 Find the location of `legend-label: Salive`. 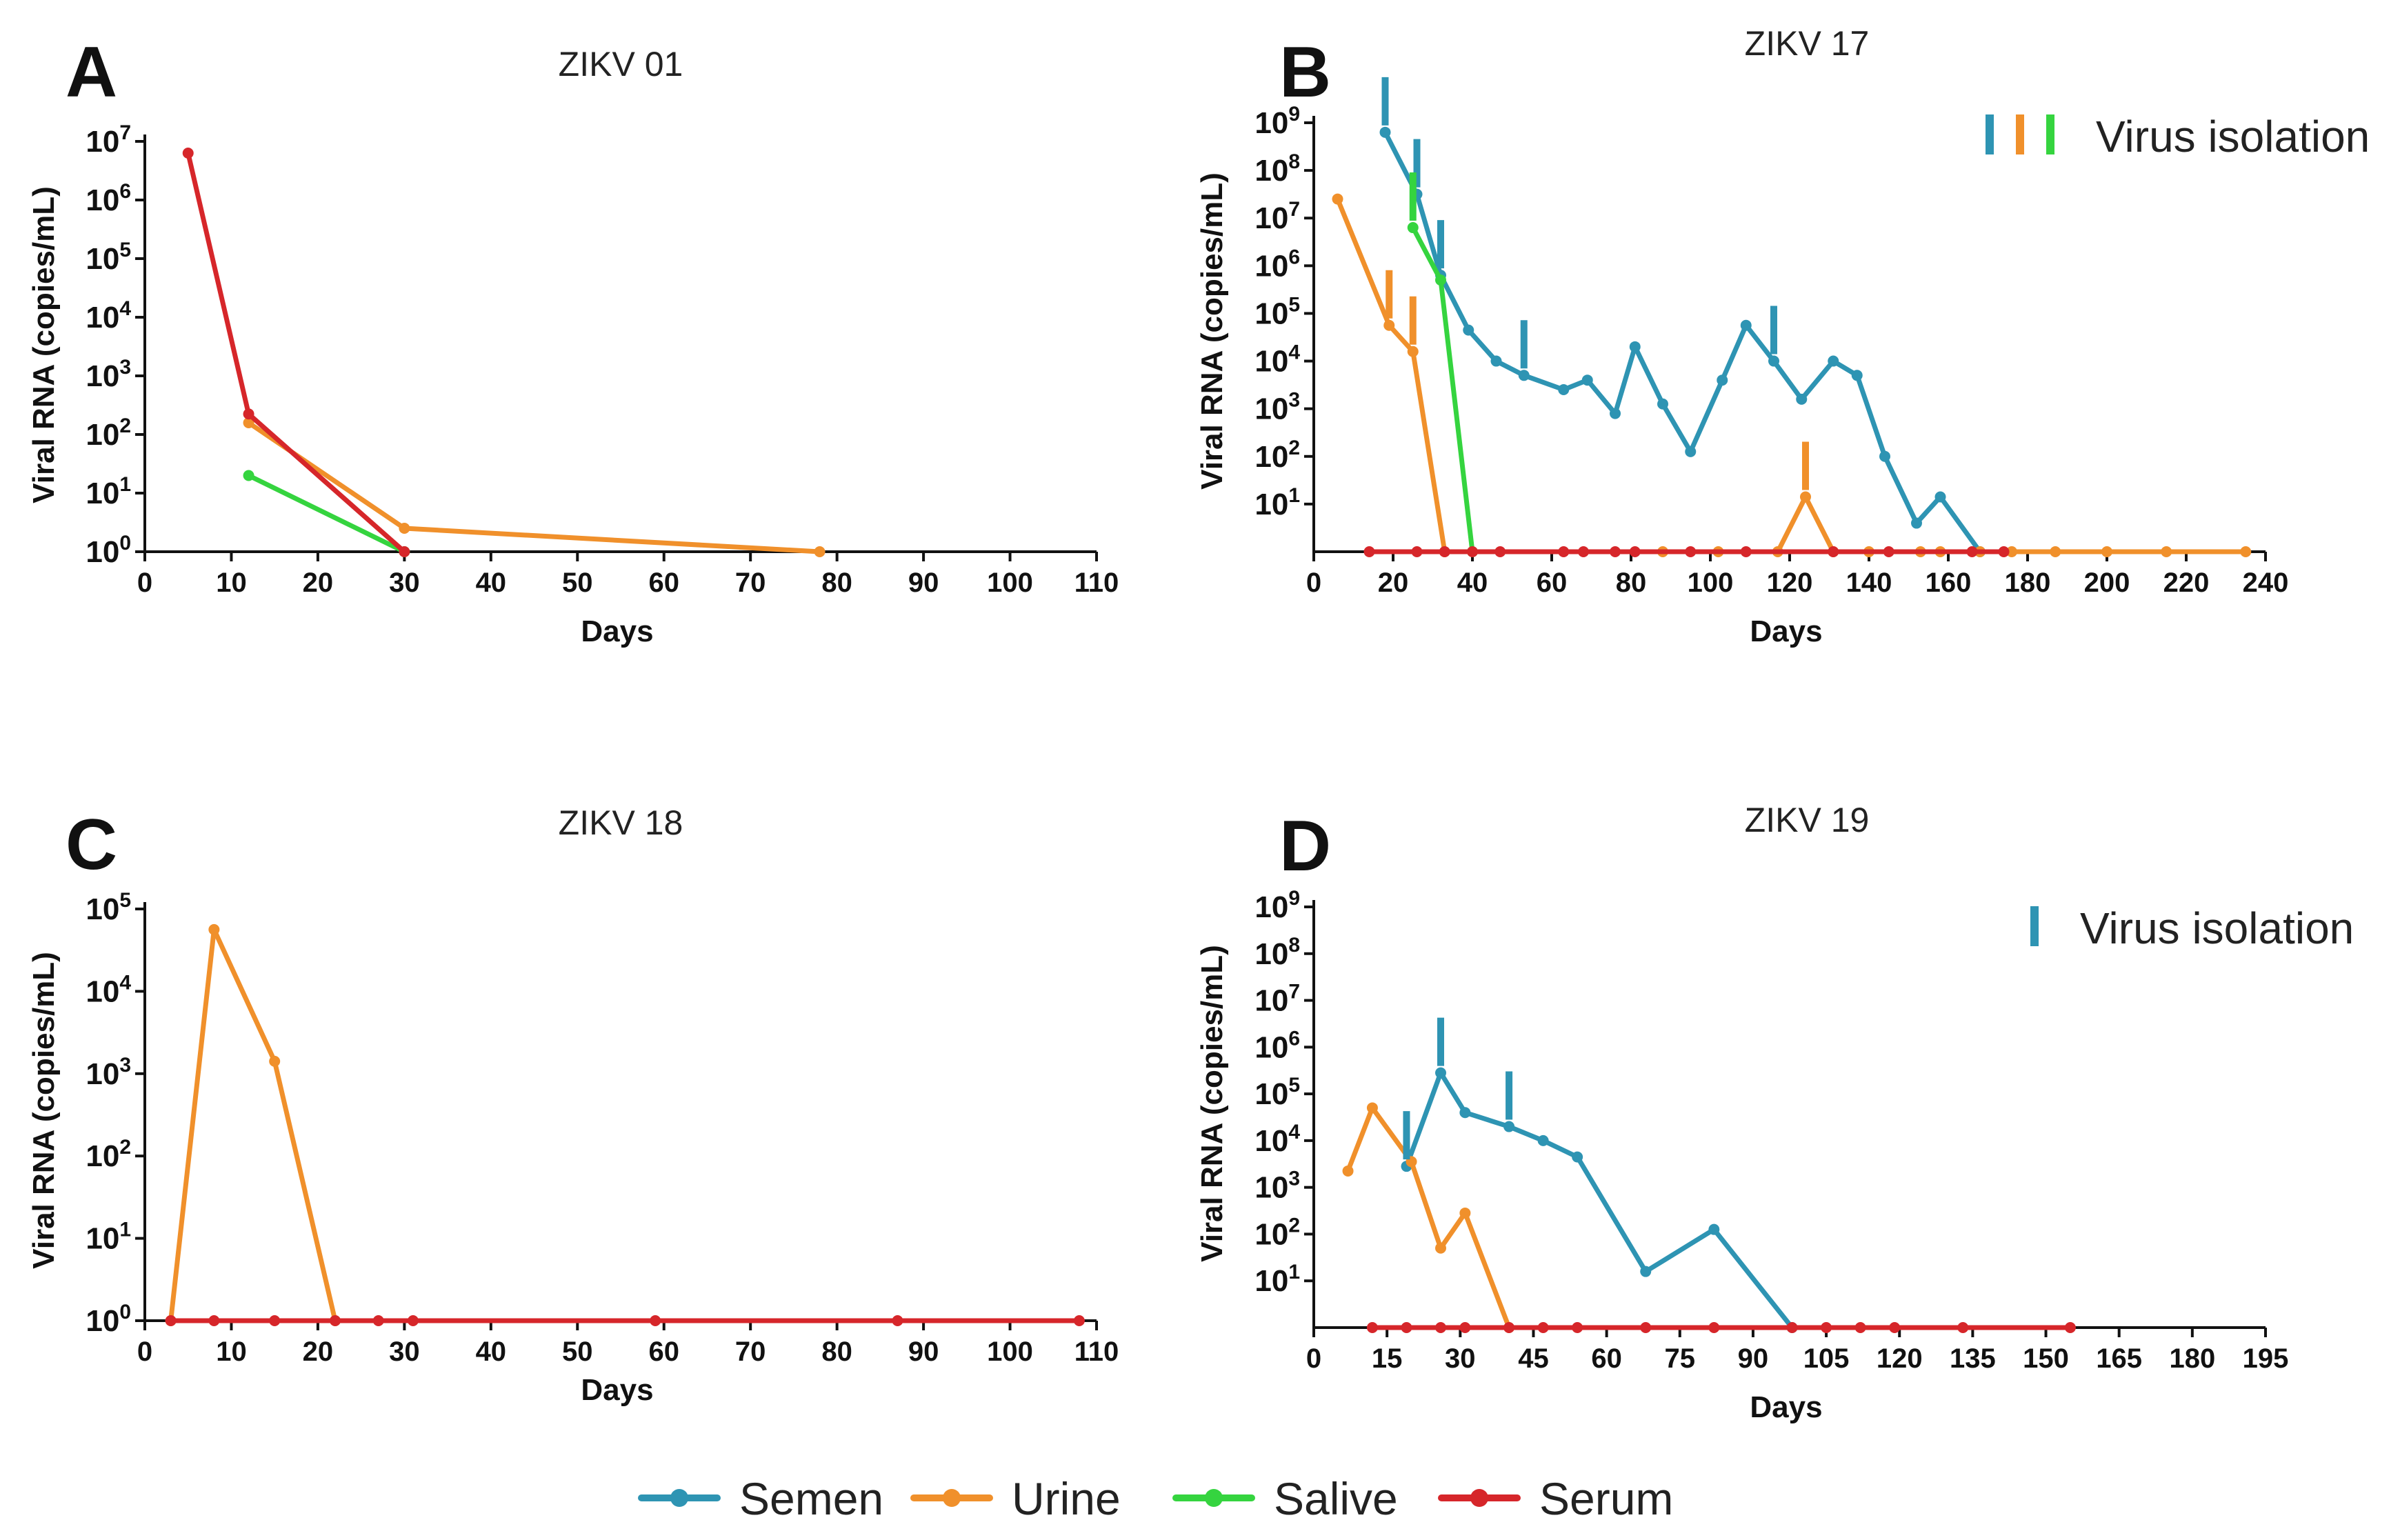

legend-label: Salive is located at coordinates (1336, 1498).